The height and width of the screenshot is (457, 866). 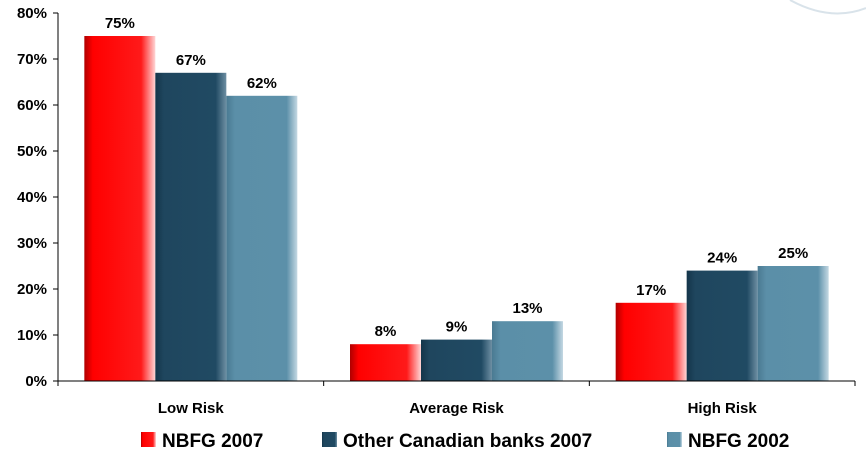 I want to click on data-label: 62%, so click(x=262, y=83).